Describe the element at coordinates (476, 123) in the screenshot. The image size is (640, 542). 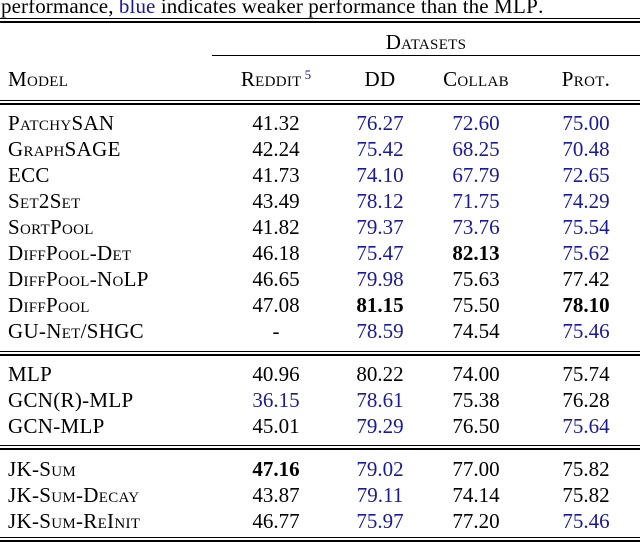
I see `value-cell: 72.60` at that location.